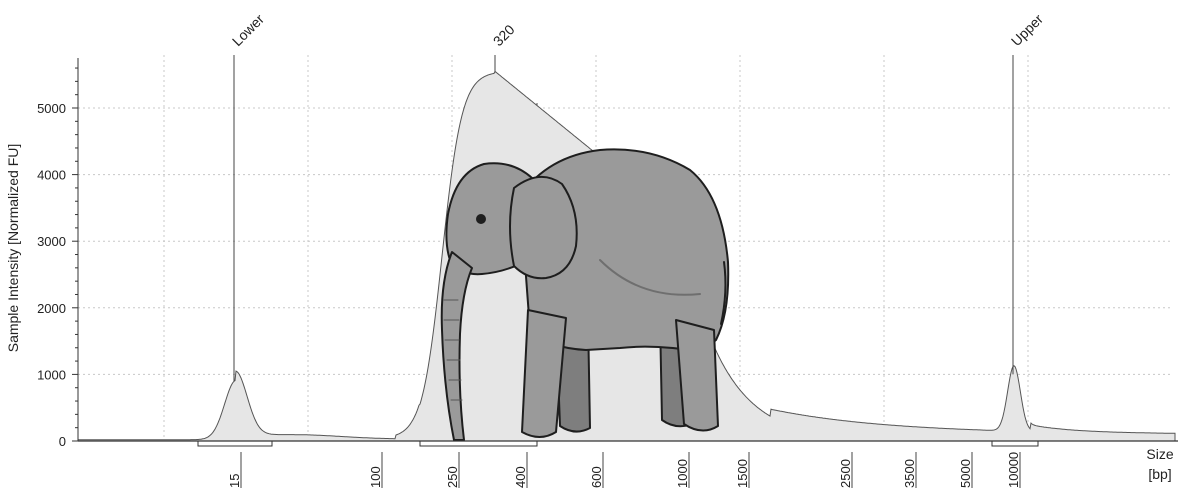  Describe the element at coordinates (965, 473) in the screenshot. I see `x-tick-label: 5000` at that location.